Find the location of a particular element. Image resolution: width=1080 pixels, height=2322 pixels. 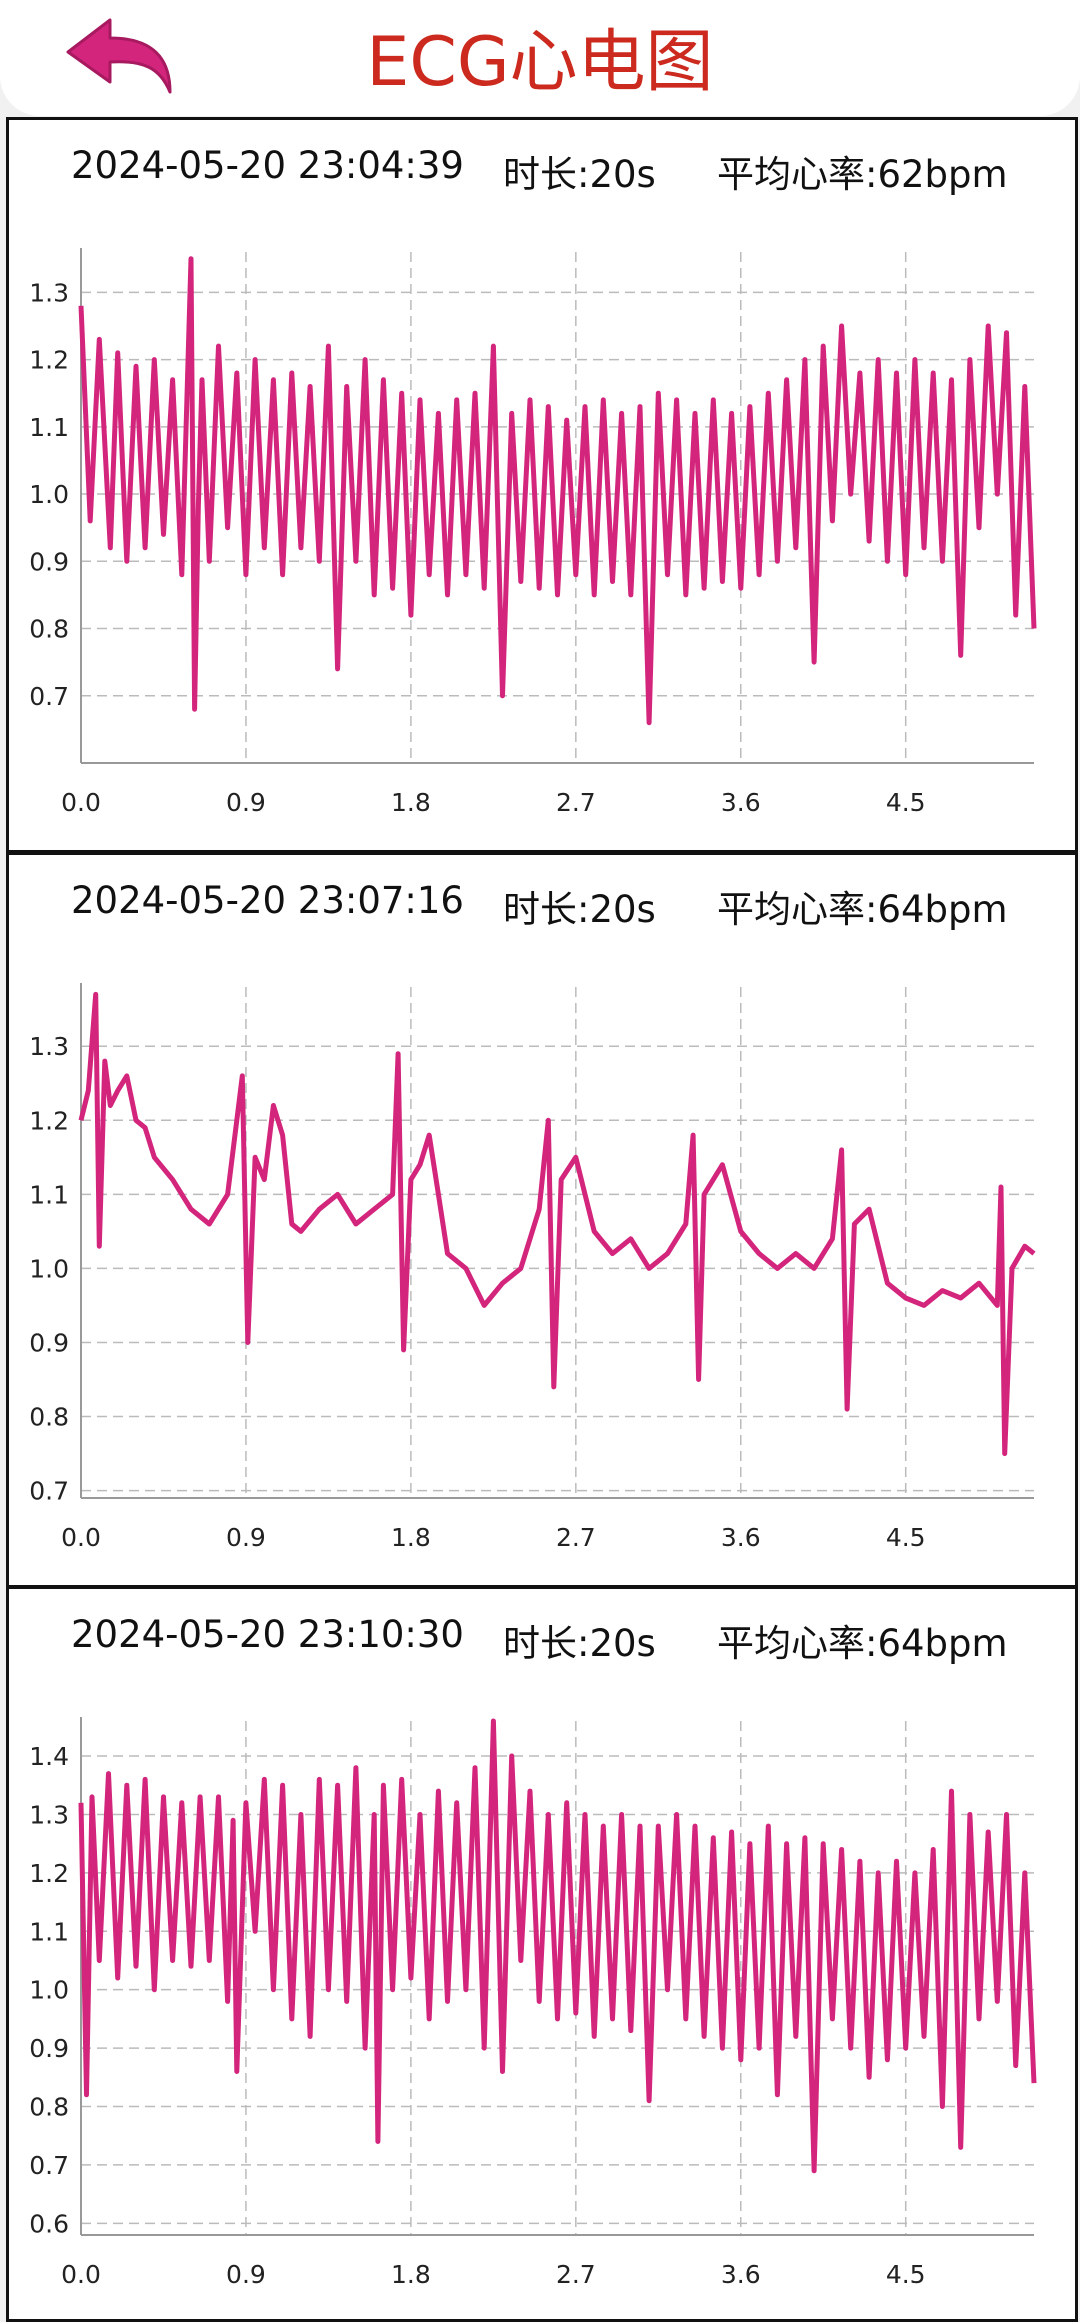

app-header: ECG心电图 is located at coordinates (540, 58).